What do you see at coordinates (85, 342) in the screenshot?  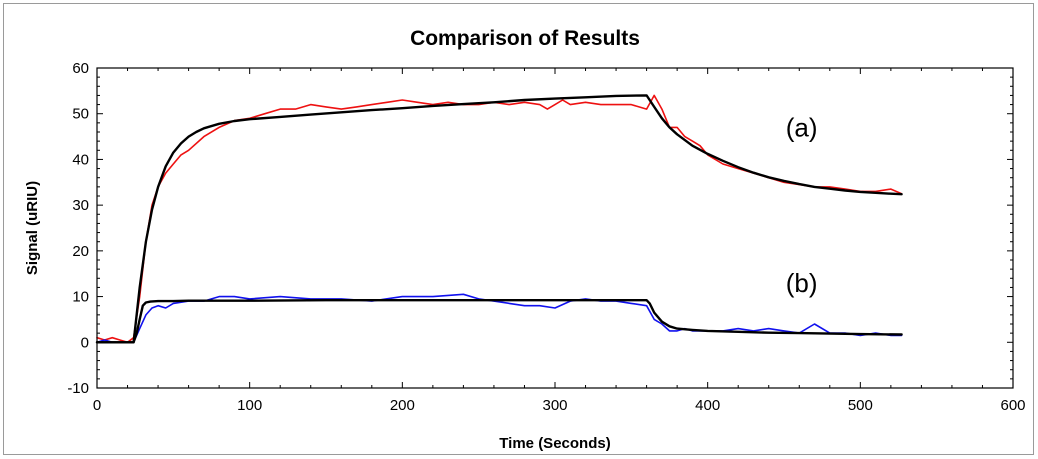 I see `y-tick-label: 0` at bounding box center [85, 342].